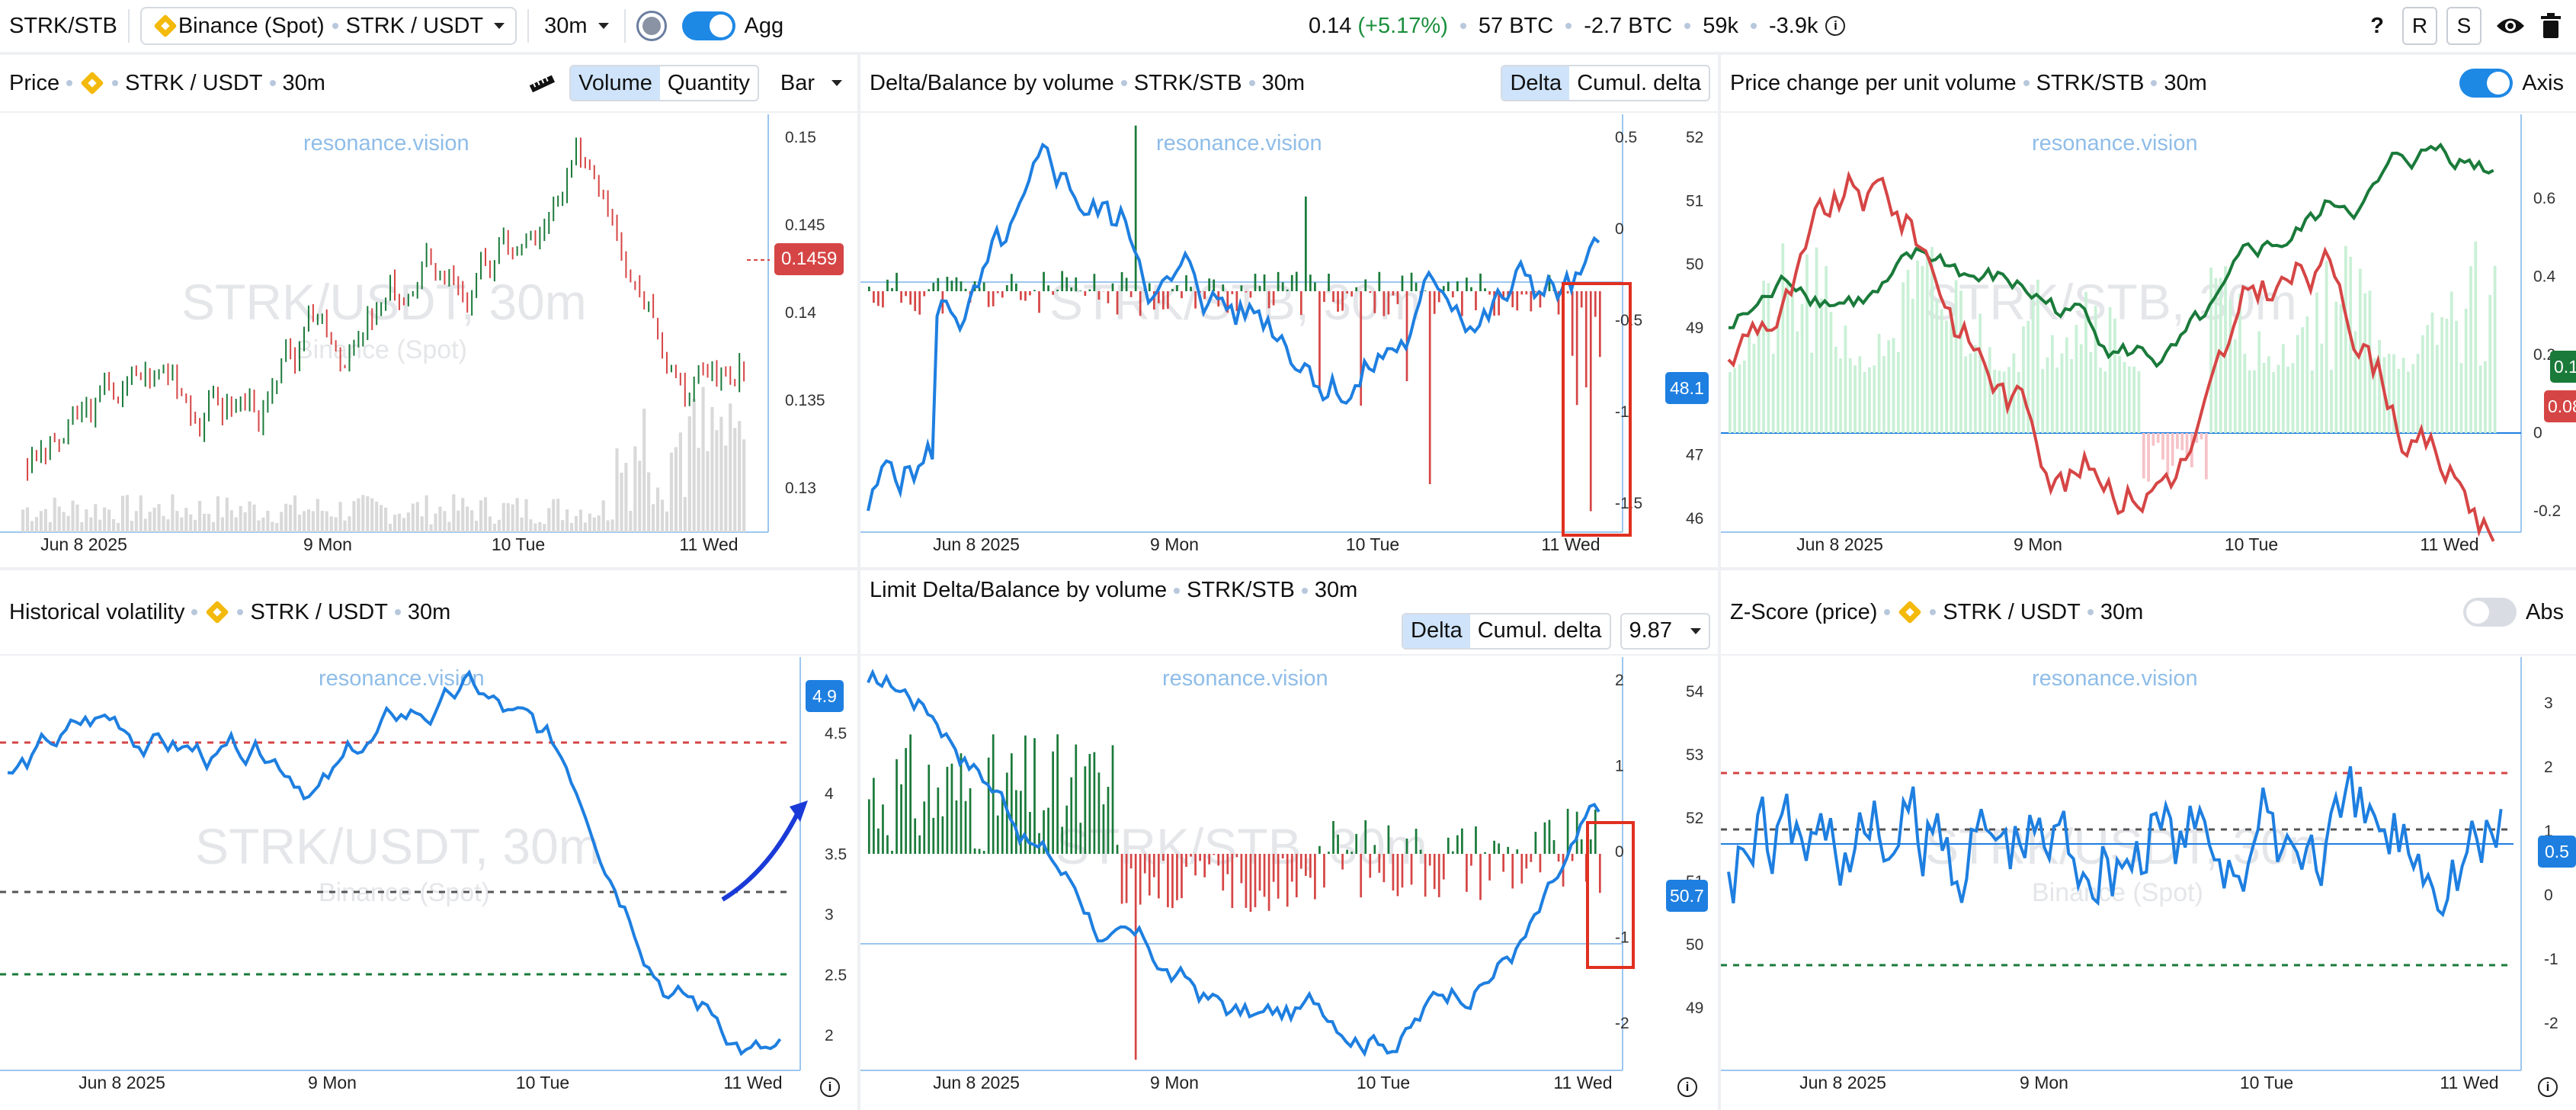 This screenshot has height=1110, width=2576. What do you see at coordinates (708, 25) in the screenshot?
I see `agg-toggle` at bounding box center [708, 25].